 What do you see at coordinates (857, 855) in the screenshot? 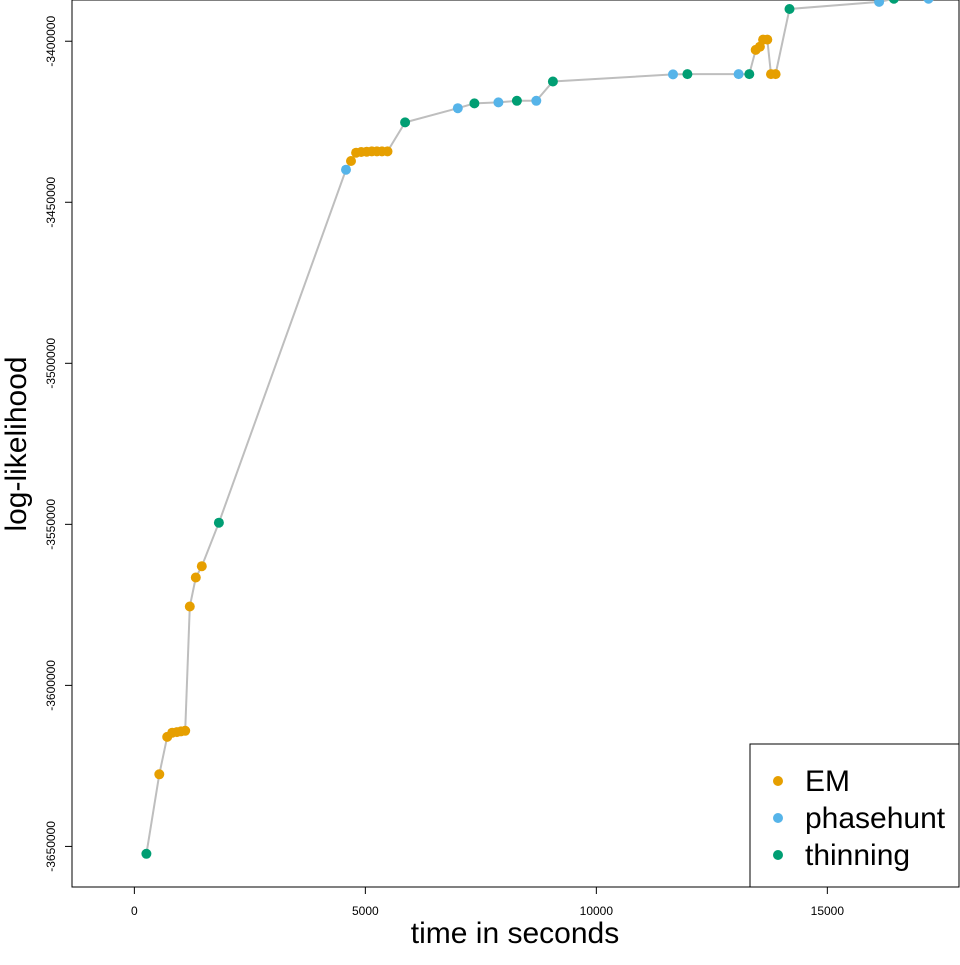
I see `legend-label-thinning: thinning` at bounding box center [857, 855].